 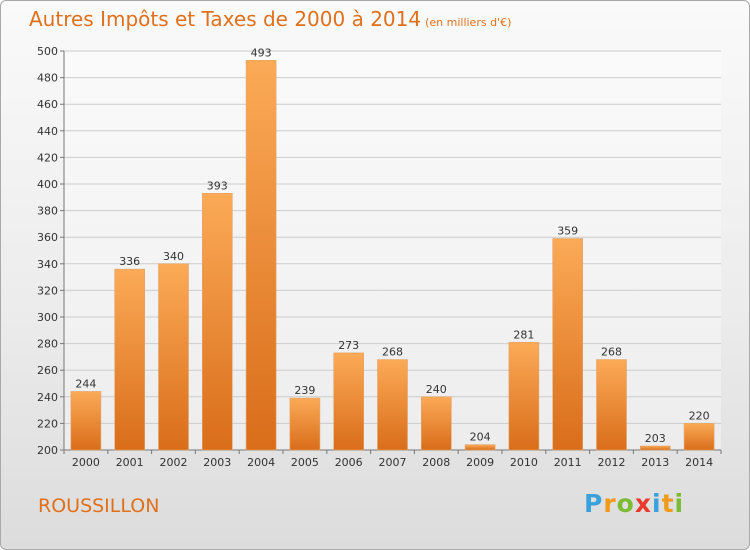 I want to click on x-tick-label: 2010, so click(x=524, y=462).